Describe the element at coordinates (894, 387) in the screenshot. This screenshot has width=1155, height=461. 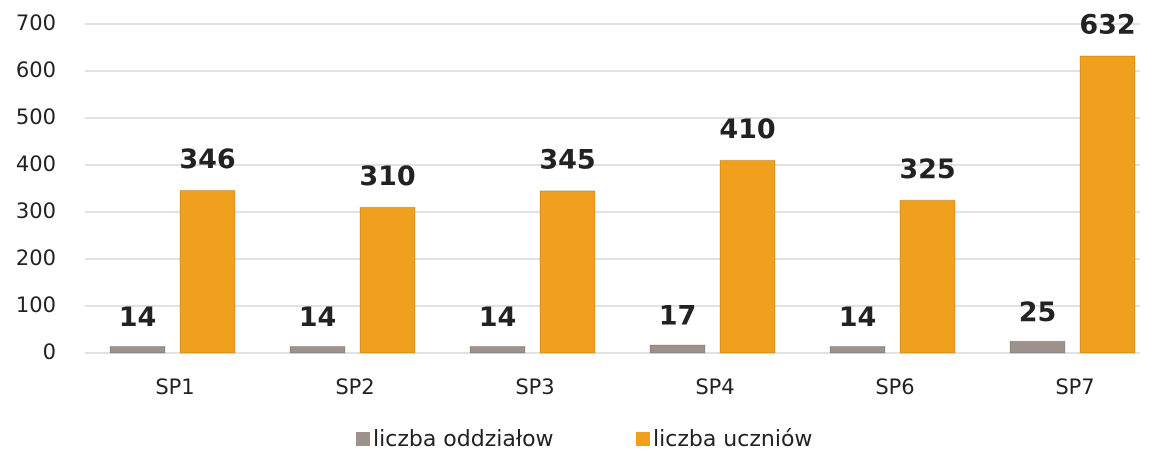
I see `x-tick-label: SP6` at that location.